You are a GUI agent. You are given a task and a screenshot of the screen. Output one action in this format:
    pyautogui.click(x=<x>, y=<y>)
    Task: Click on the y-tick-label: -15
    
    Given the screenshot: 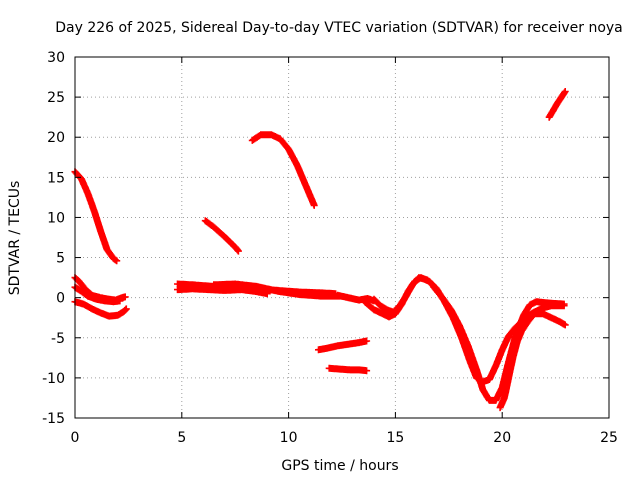 What is the action you would take?
    pyautogui.click(x=53, y=419)
    